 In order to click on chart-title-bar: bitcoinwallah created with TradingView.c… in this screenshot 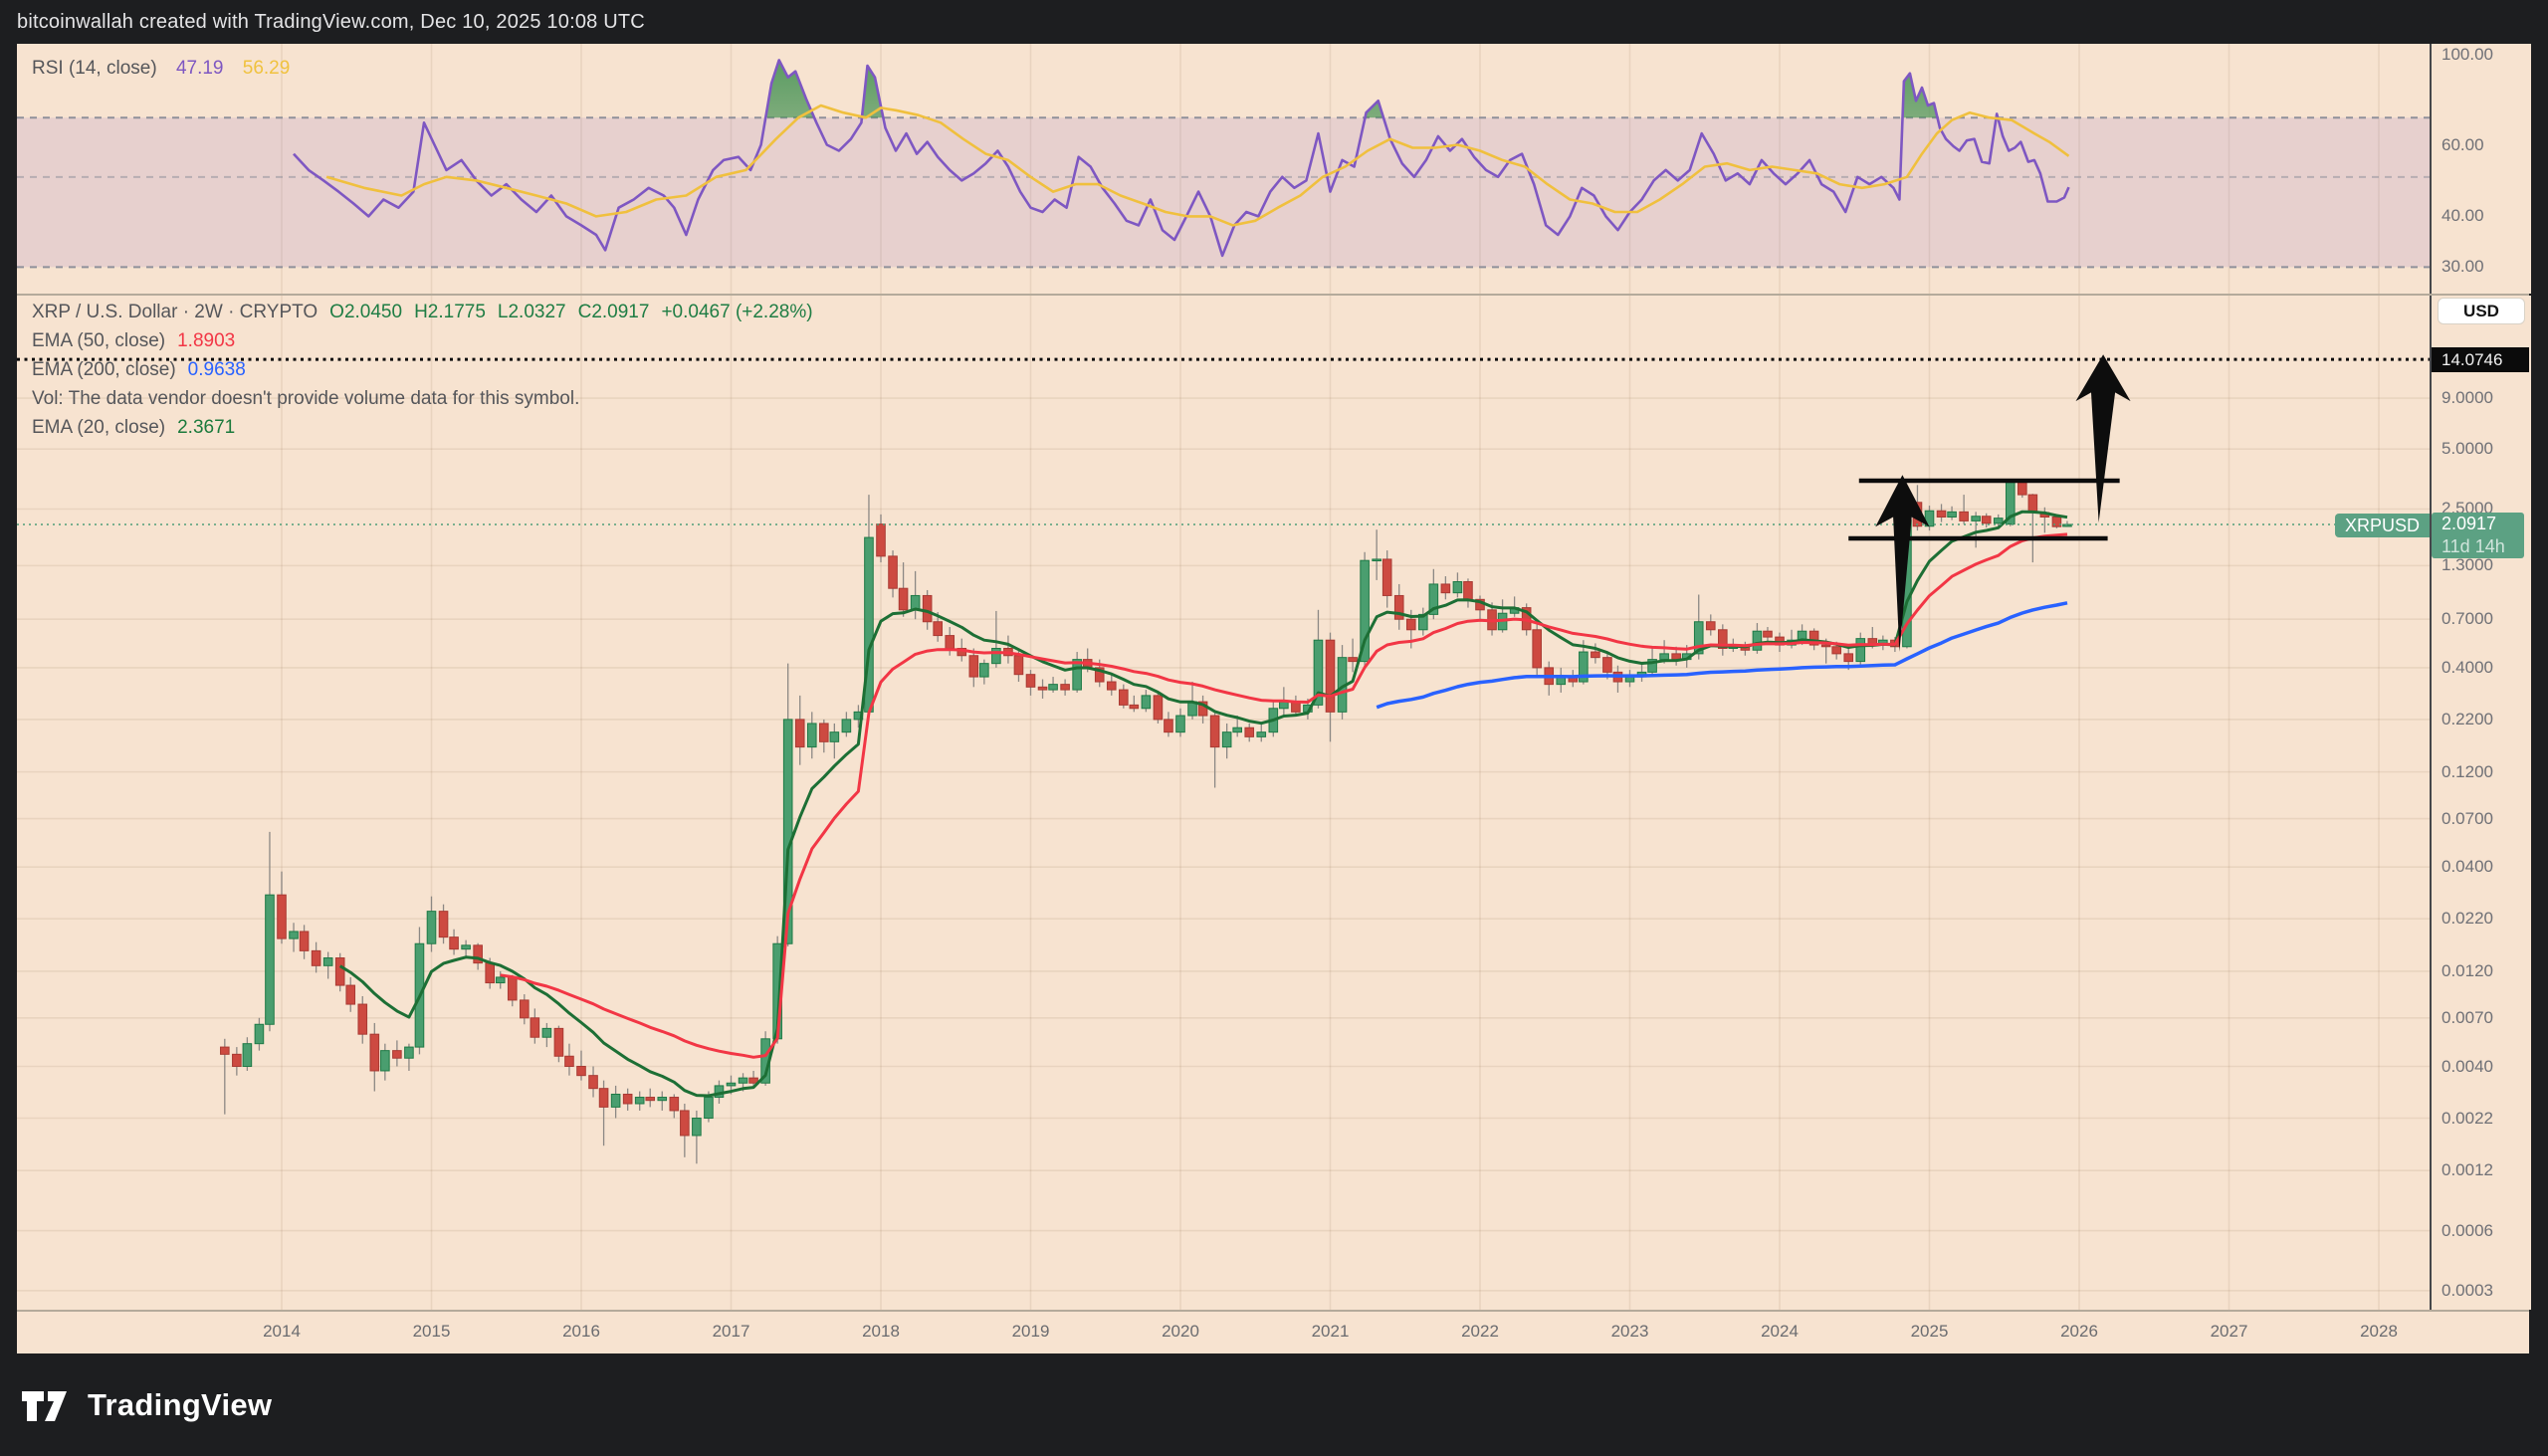, I will do `click(1274, 22)`.